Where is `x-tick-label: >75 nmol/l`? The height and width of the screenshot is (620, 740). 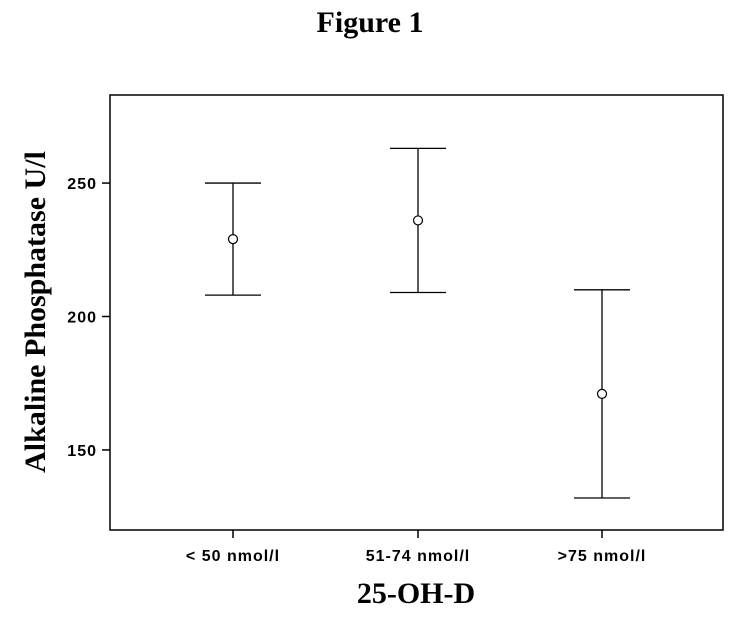
x-tick-label: >75 nmol/l is located at coordinates (602, 556).